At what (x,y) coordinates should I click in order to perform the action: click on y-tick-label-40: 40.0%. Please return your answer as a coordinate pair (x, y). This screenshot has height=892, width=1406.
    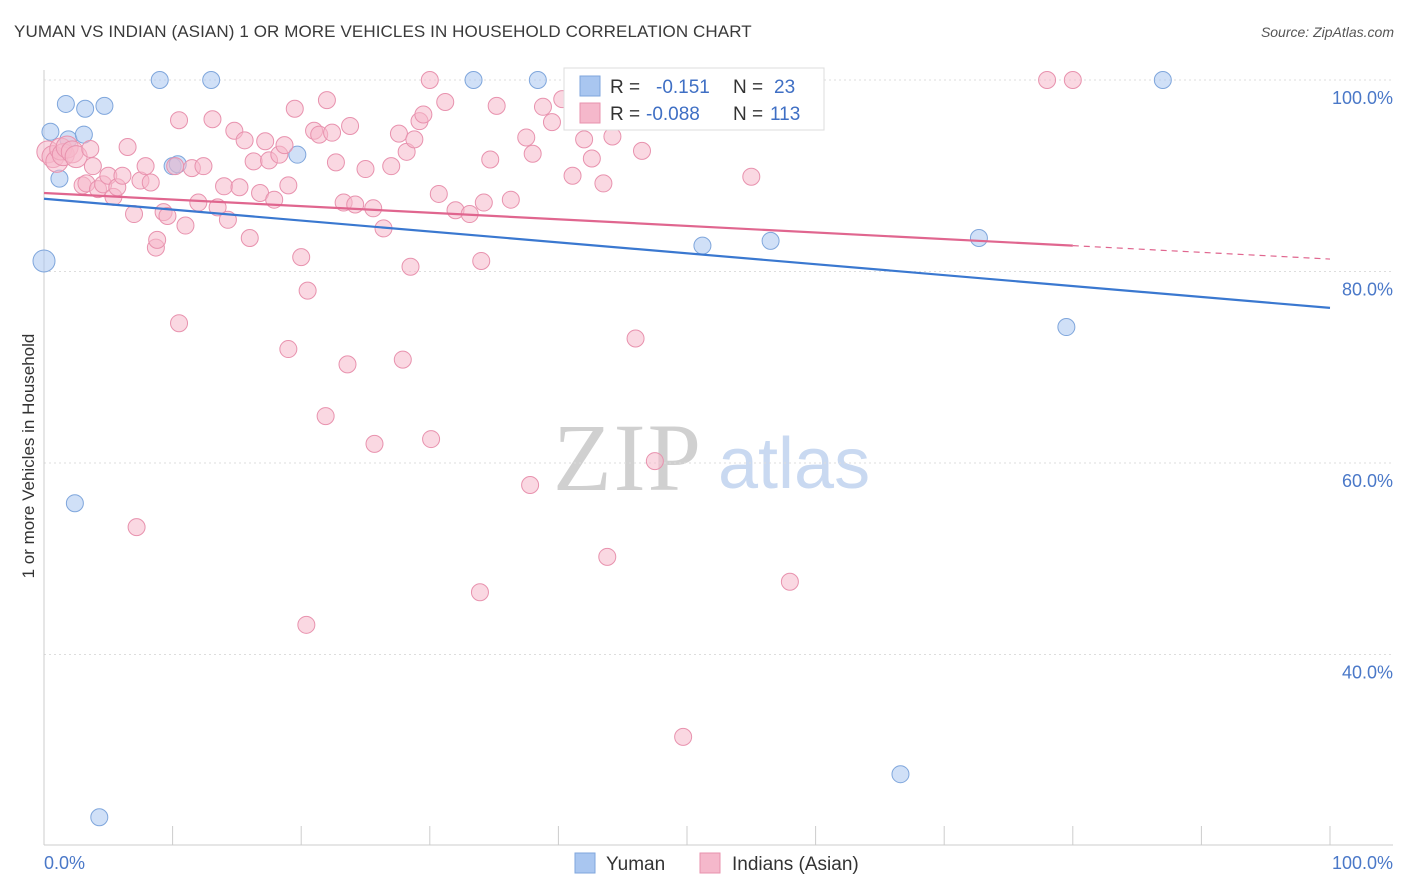
    Looking at the image, I should click on (1367, 673).